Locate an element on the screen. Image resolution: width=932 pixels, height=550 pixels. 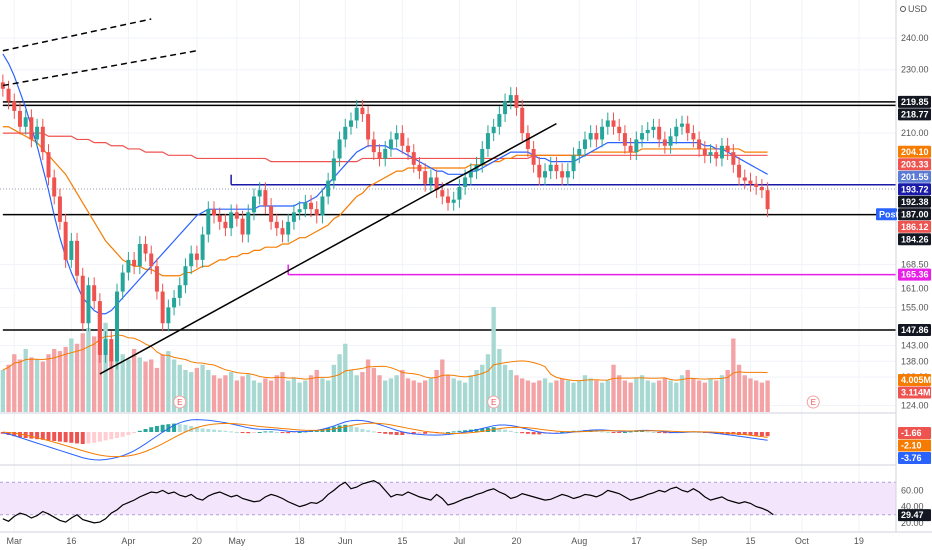
time-axis-label: Aug is located at coordinates (579, 541).